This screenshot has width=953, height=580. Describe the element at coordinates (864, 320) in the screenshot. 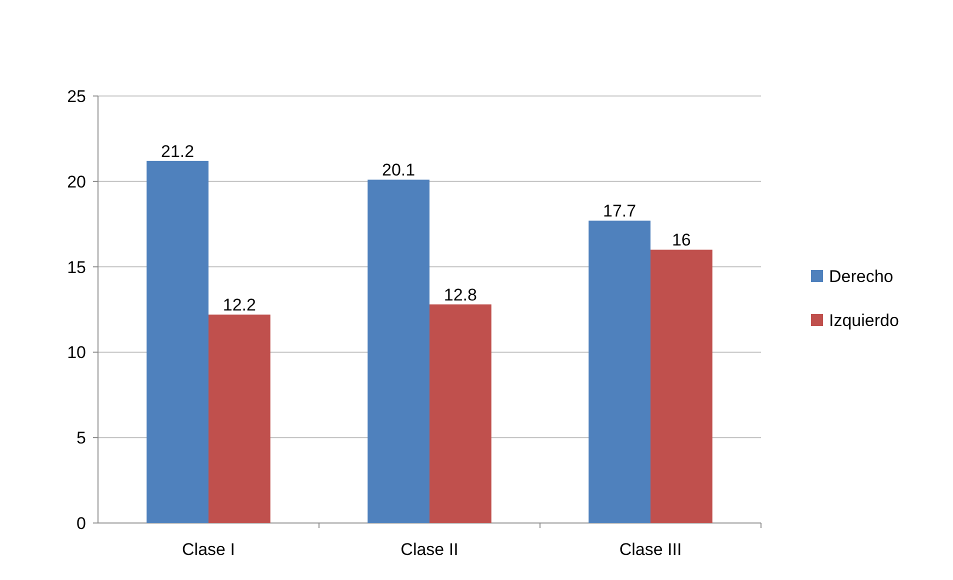

I see `legend-label: Izquierdo` at that location.